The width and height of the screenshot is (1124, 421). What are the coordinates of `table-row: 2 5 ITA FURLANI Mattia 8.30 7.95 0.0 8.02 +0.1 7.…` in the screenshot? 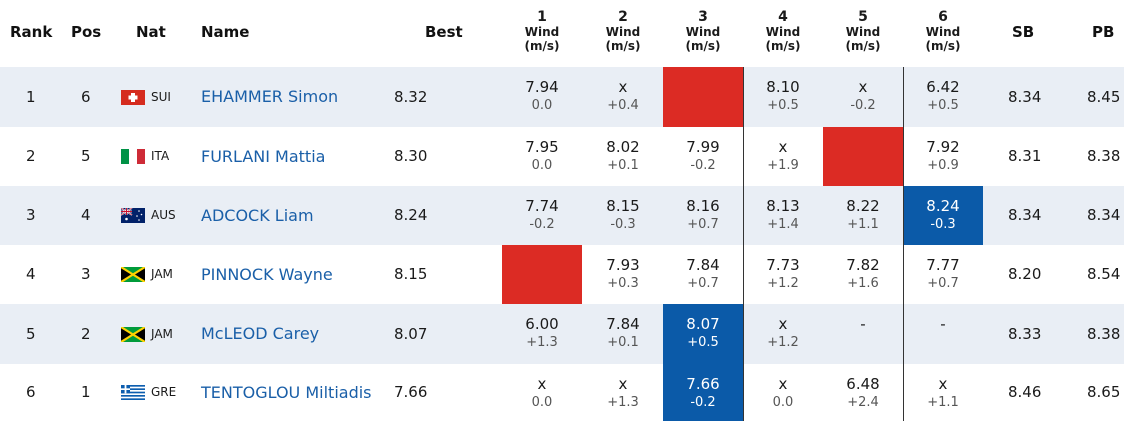 It's located at (562, 156).